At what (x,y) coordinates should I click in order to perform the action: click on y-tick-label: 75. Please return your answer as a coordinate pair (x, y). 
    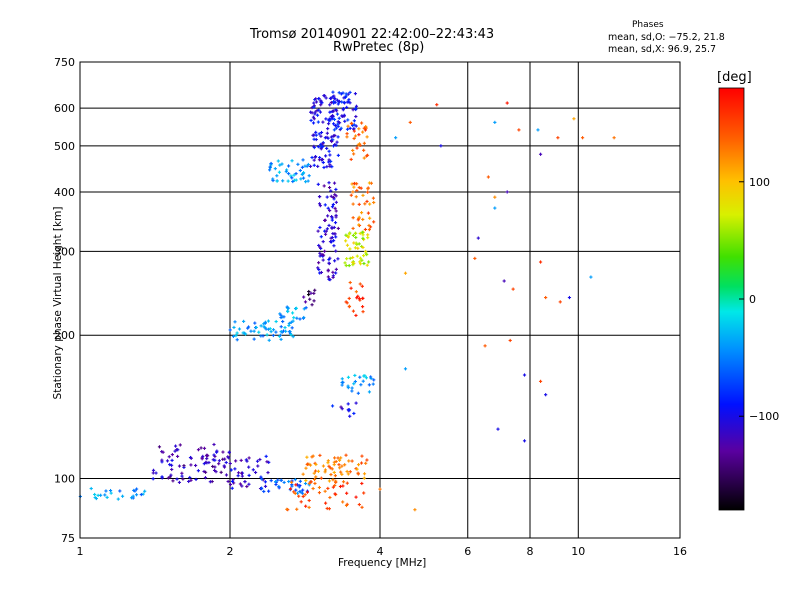
    Looking at the image, I should click on (68, 538).